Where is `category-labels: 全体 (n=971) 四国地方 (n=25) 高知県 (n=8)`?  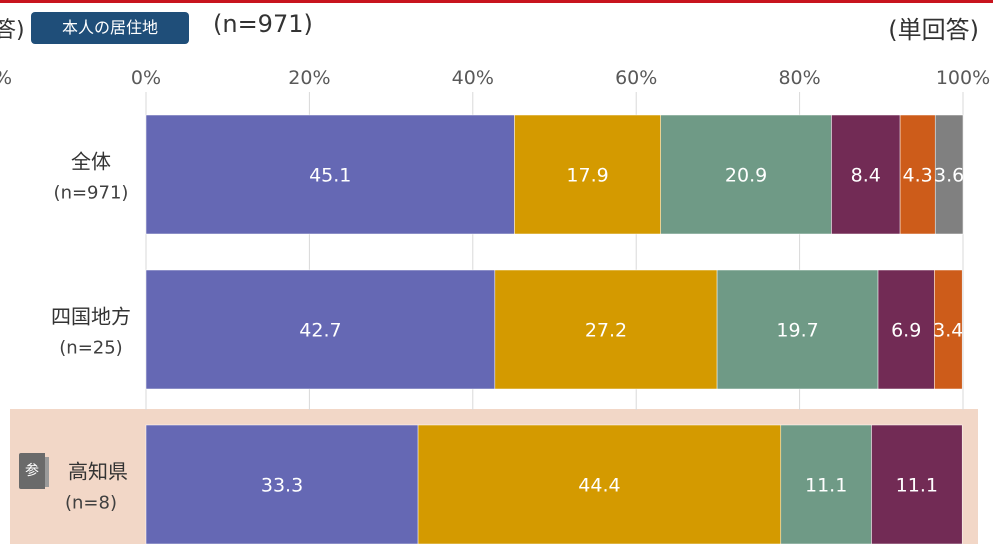 category-labels: 全体 (n=971) 四国地方 (n=25) 高知県 (n=8) is located at coordinates (91, 332).